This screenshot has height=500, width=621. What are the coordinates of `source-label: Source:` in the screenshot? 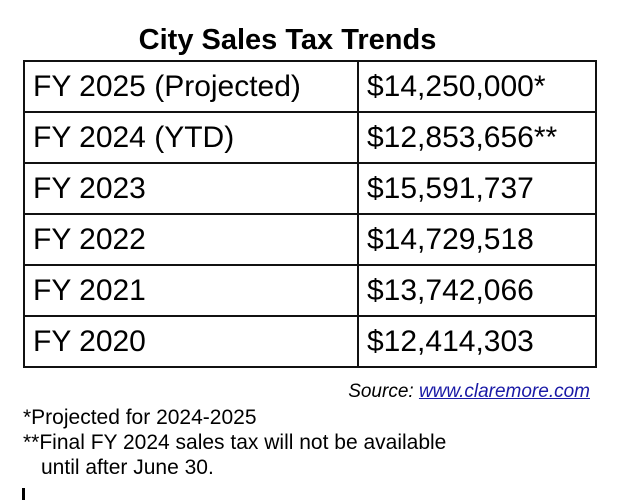 It's located at (383, 391).